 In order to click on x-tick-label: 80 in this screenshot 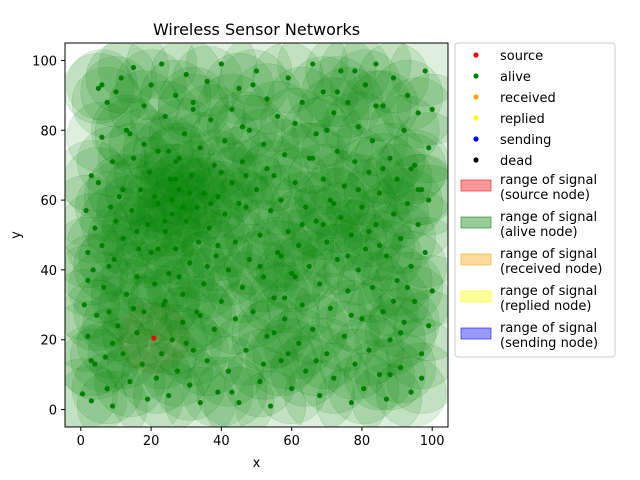, I will do `click(362, 441)`.